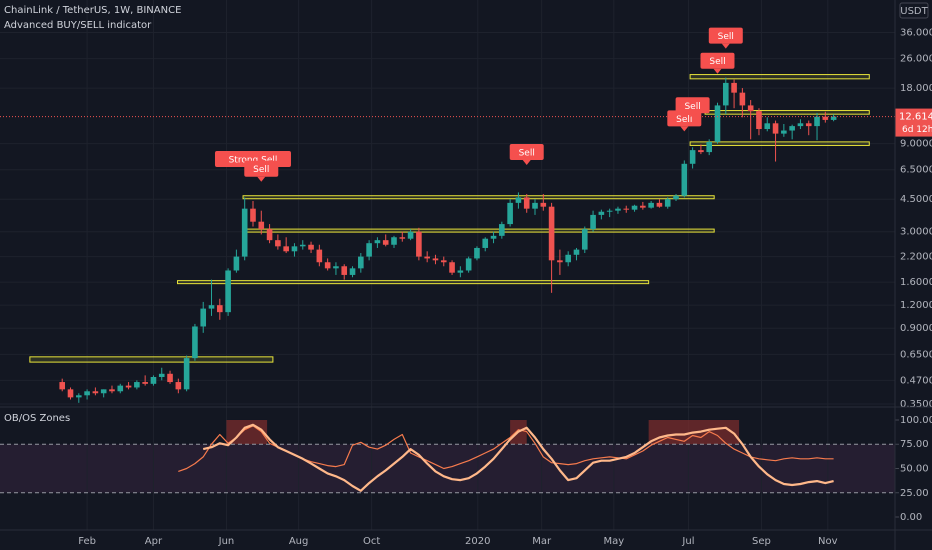  I want to click on currency-box, so click(914, 10).